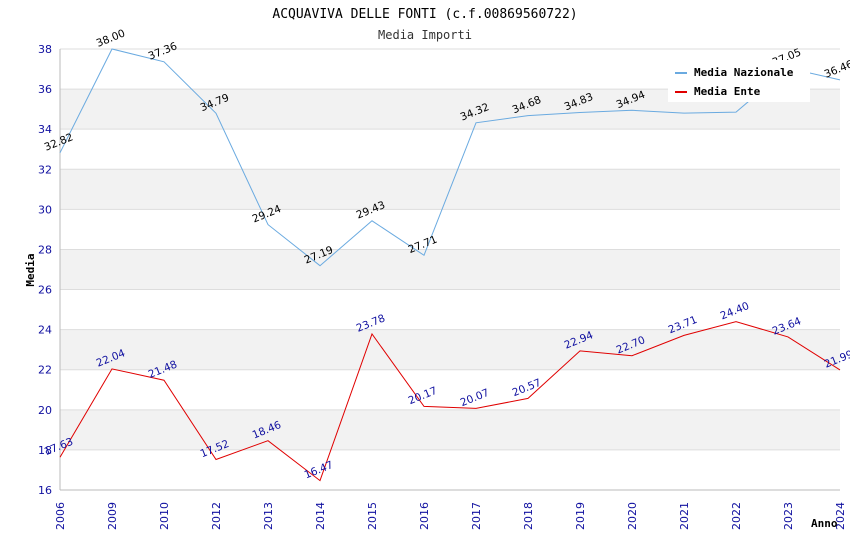 The height and width of the screenshot is (550, 850). I want to click on y-tick-label: 28, so click(45, 249).